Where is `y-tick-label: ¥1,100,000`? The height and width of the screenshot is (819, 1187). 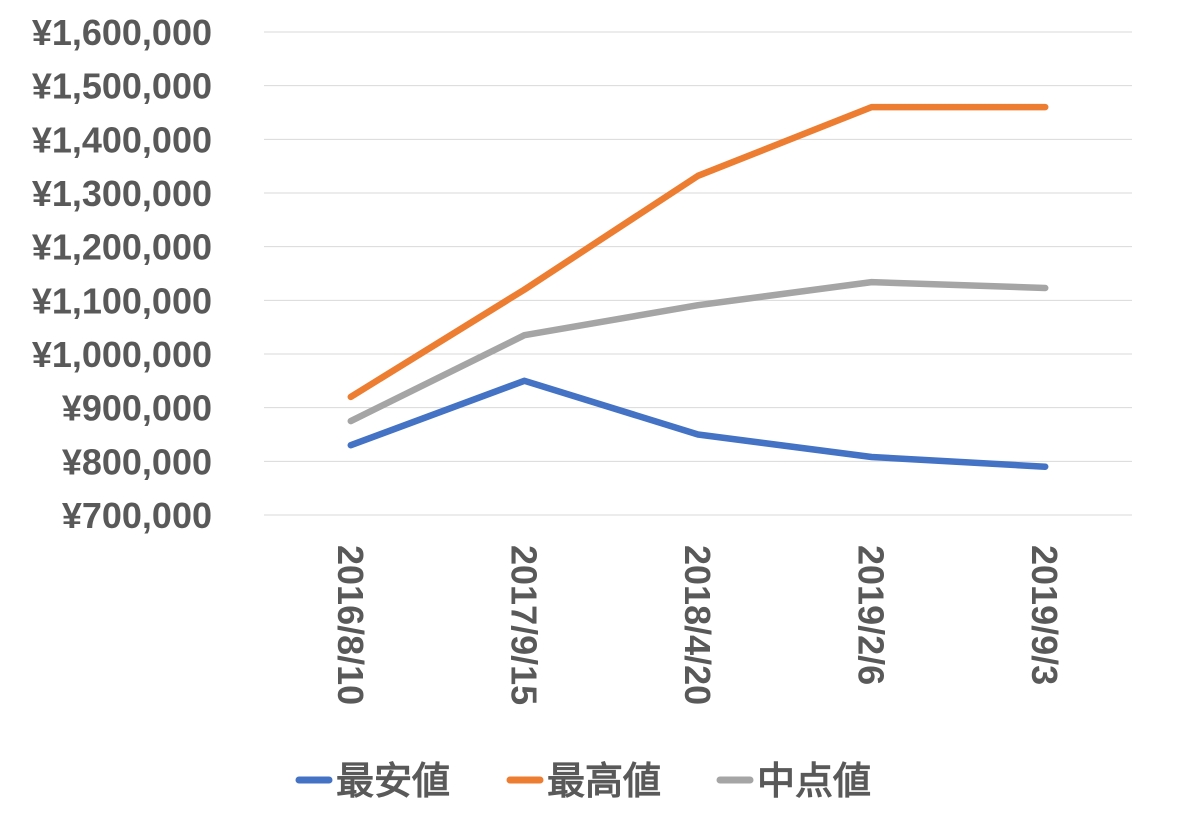 y-tick-label: ¥1,100,000 is located at coordinates (122, 300).